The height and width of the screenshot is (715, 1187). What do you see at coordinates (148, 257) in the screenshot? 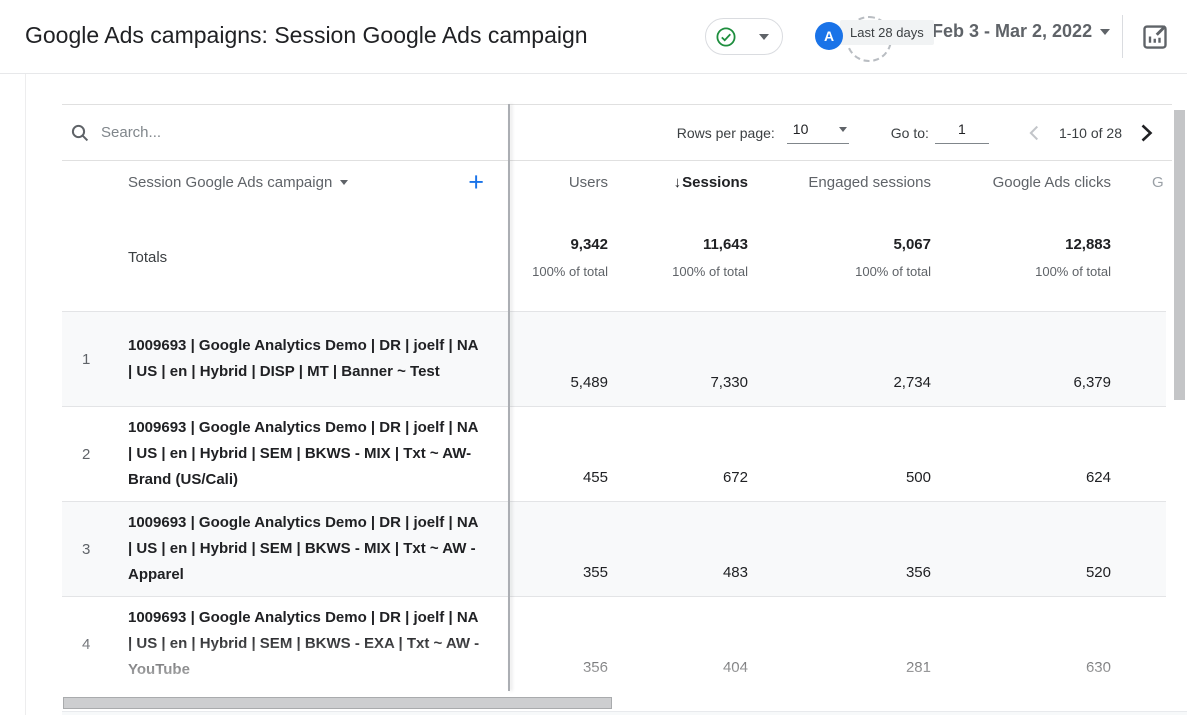
I see `totals-label: Totals` at bounding box center [148, 257].